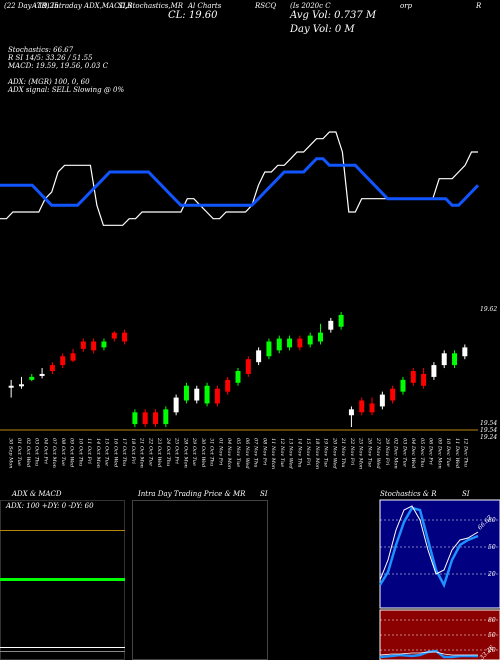  Describe the element at coordinates (386, 452) in the screenshot. I see `x-date-label: 29 Nov Fri` at that location.